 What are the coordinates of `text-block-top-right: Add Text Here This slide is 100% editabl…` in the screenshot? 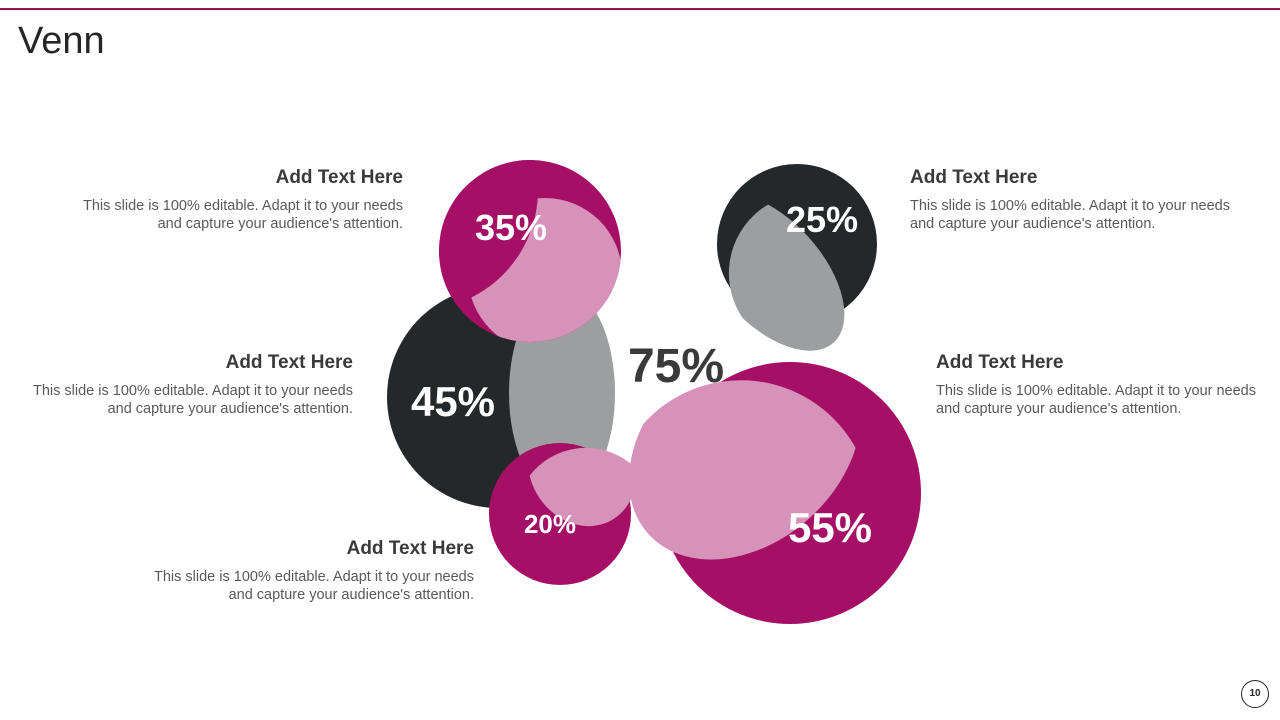 It's located at (1075, 199).